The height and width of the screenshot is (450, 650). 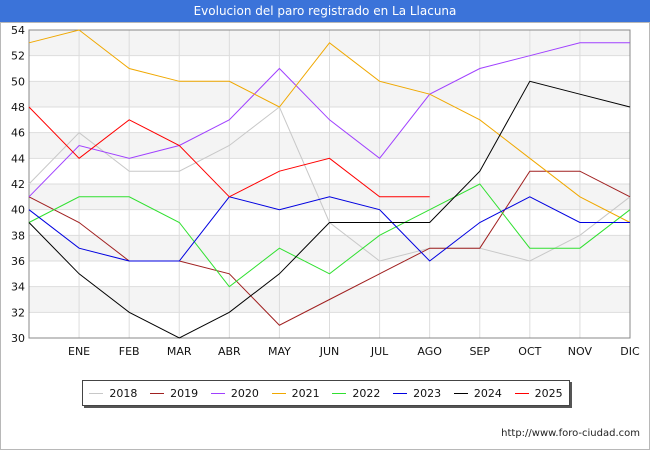 I want to click on legend-label: 2019, so click(x=184, y=393).